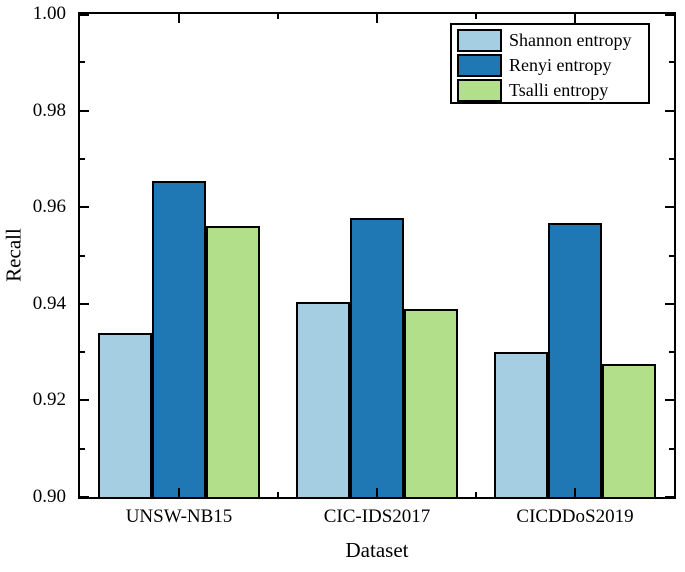 The width and height of the screenshot is (685, 572). What do you see at coordinates (179, 338) in the screenshot?
I see `bar-renyi-entropy-unsw-nb15` at bounding box center [179, 338].